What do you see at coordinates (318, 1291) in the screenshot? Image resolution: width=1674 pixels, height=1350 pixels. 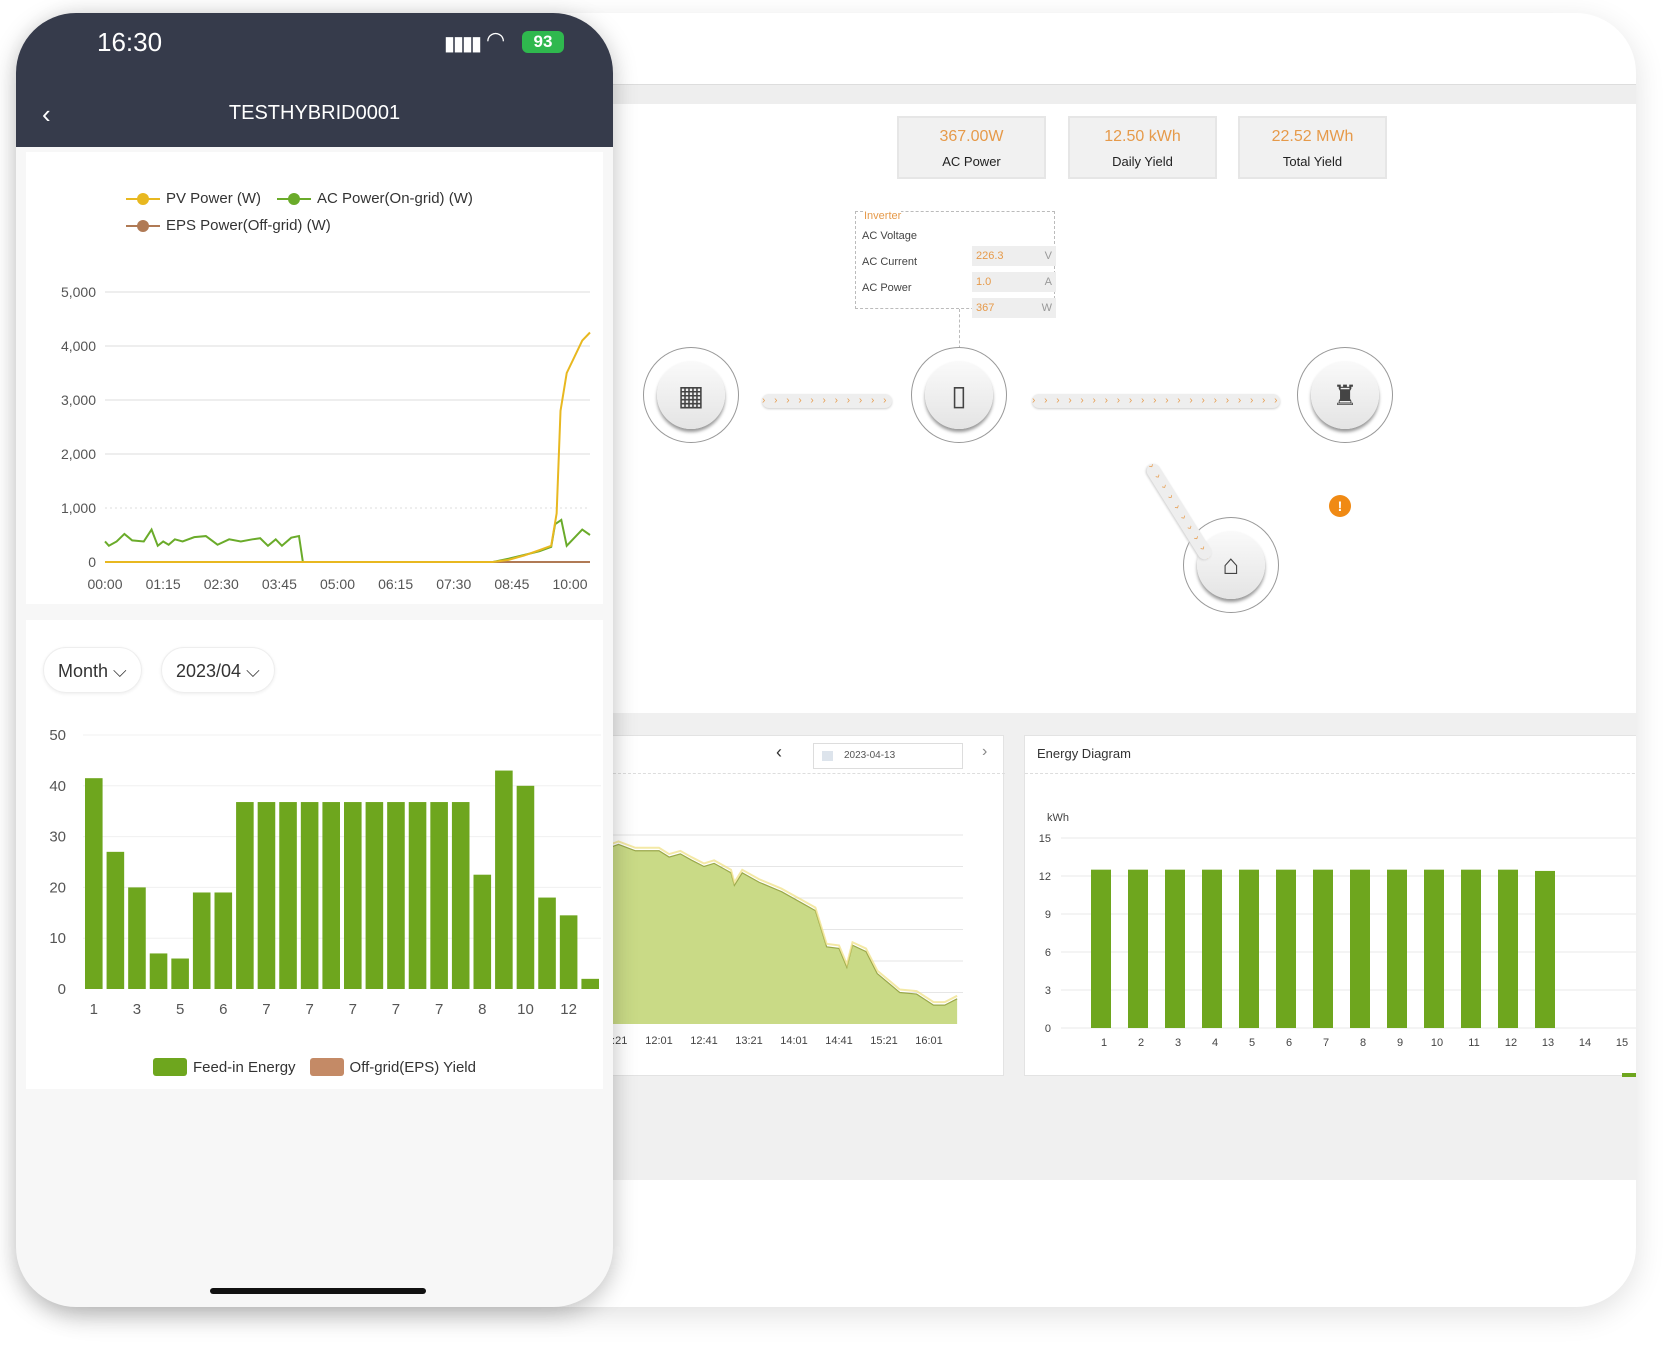 I see `home-indicator` at bounding box center [318, 1291].